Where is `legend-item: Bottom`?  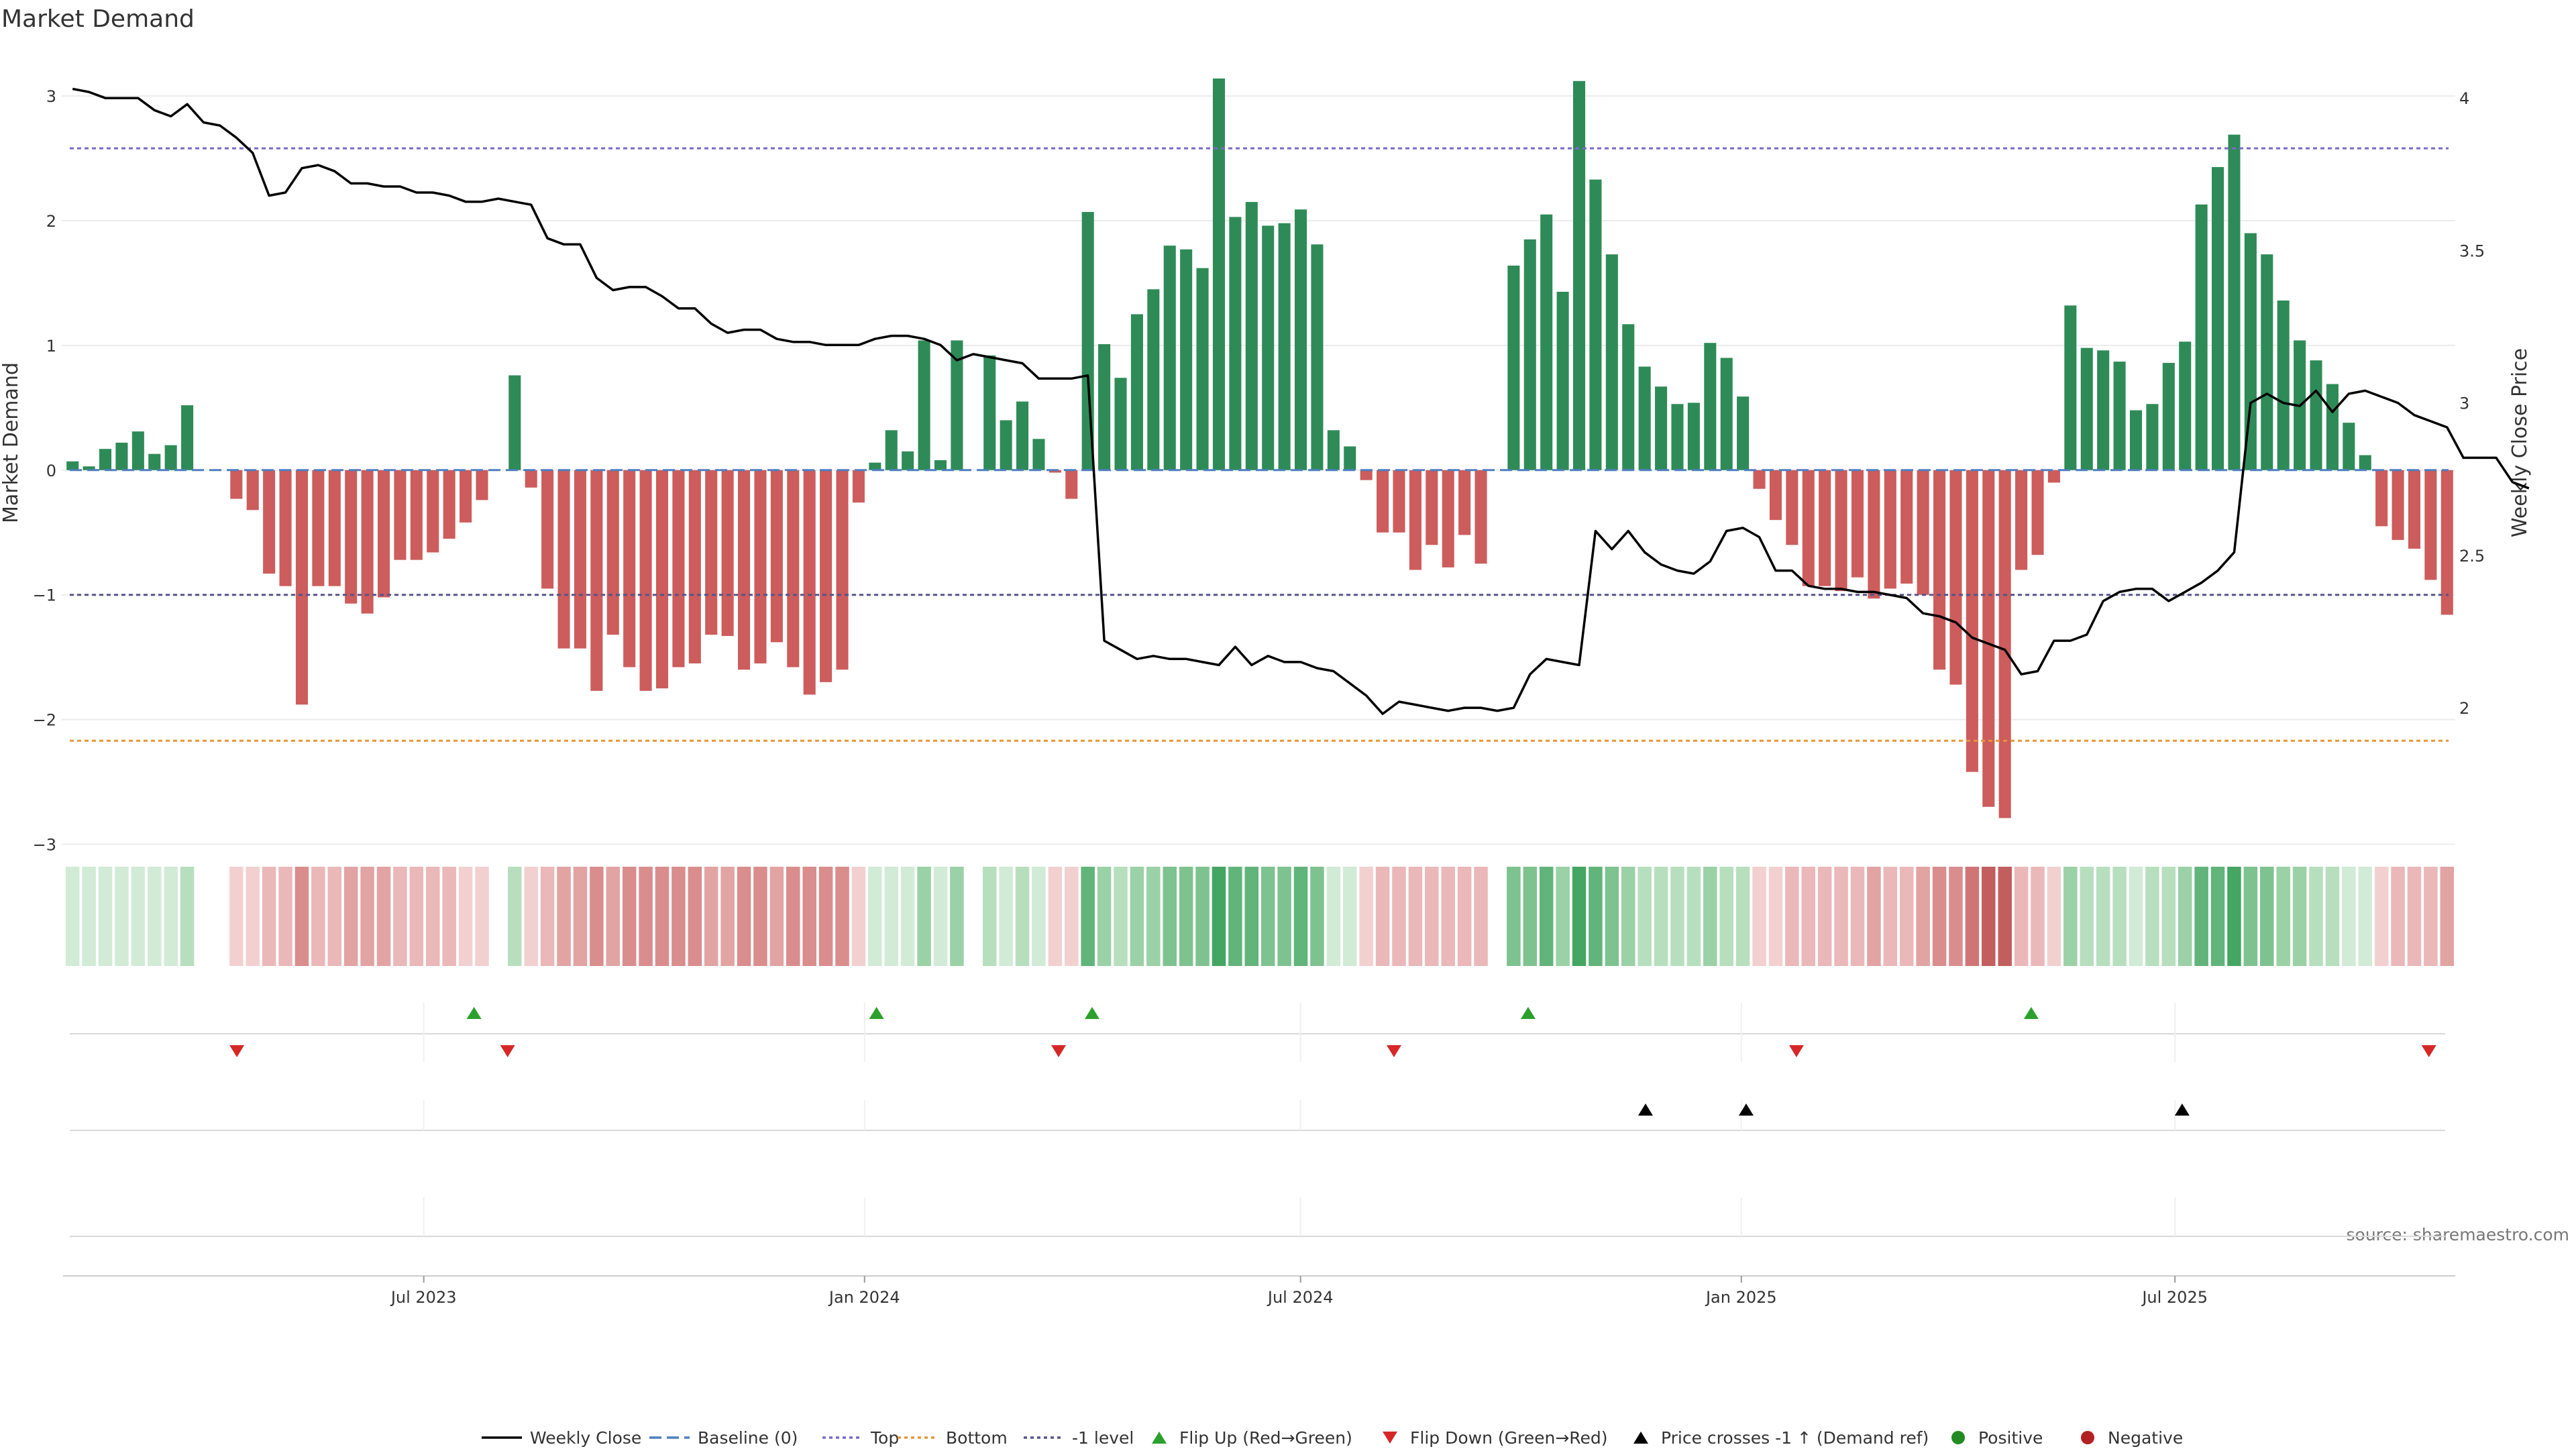
legend-item: Bottom is located at coordinates (953, 1438).